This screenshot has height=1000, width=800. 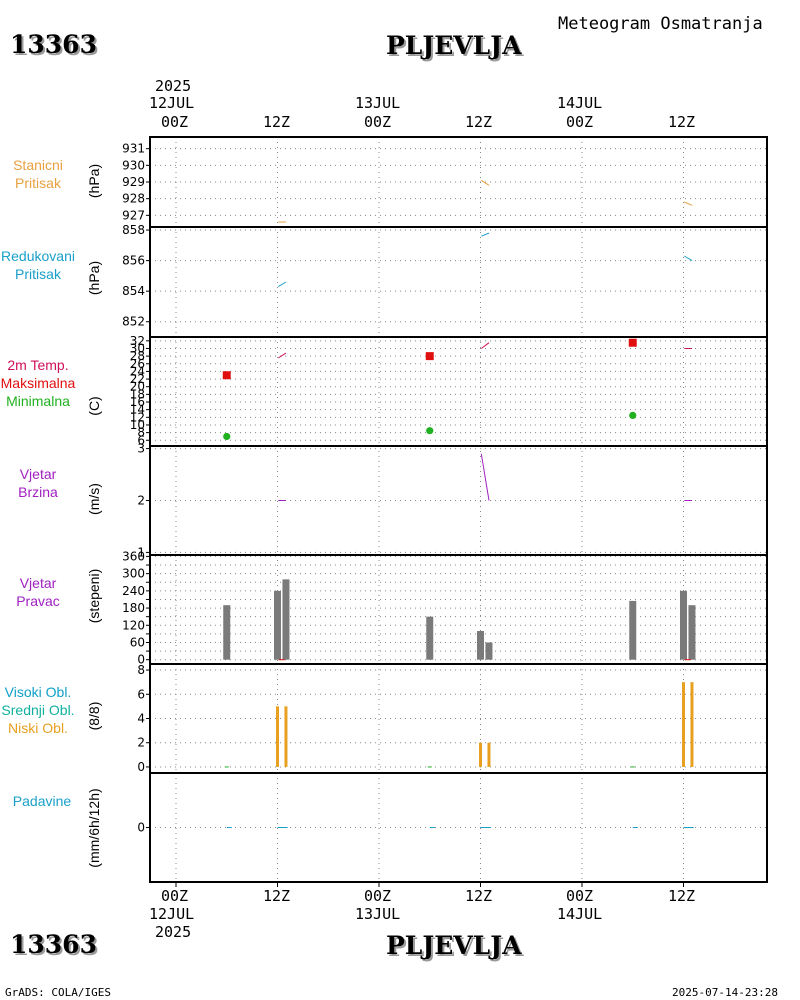 What do you see at coordinates (580, 122) in the screenshot?
I see `top-hour-label-48: 00Z` at bounding box center [580, 122].